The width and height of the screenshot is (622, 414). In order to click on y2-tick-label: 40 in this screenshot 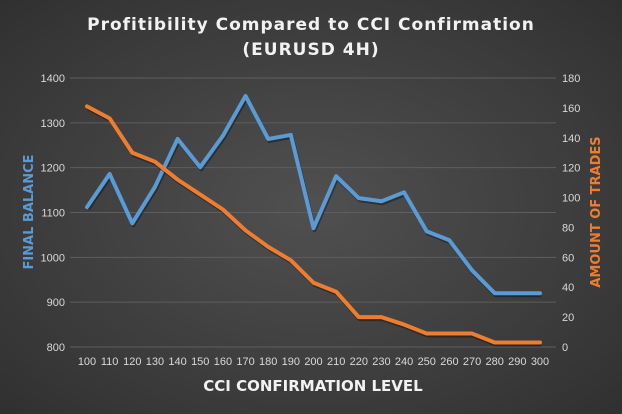, I will do `click(568, 288)`.